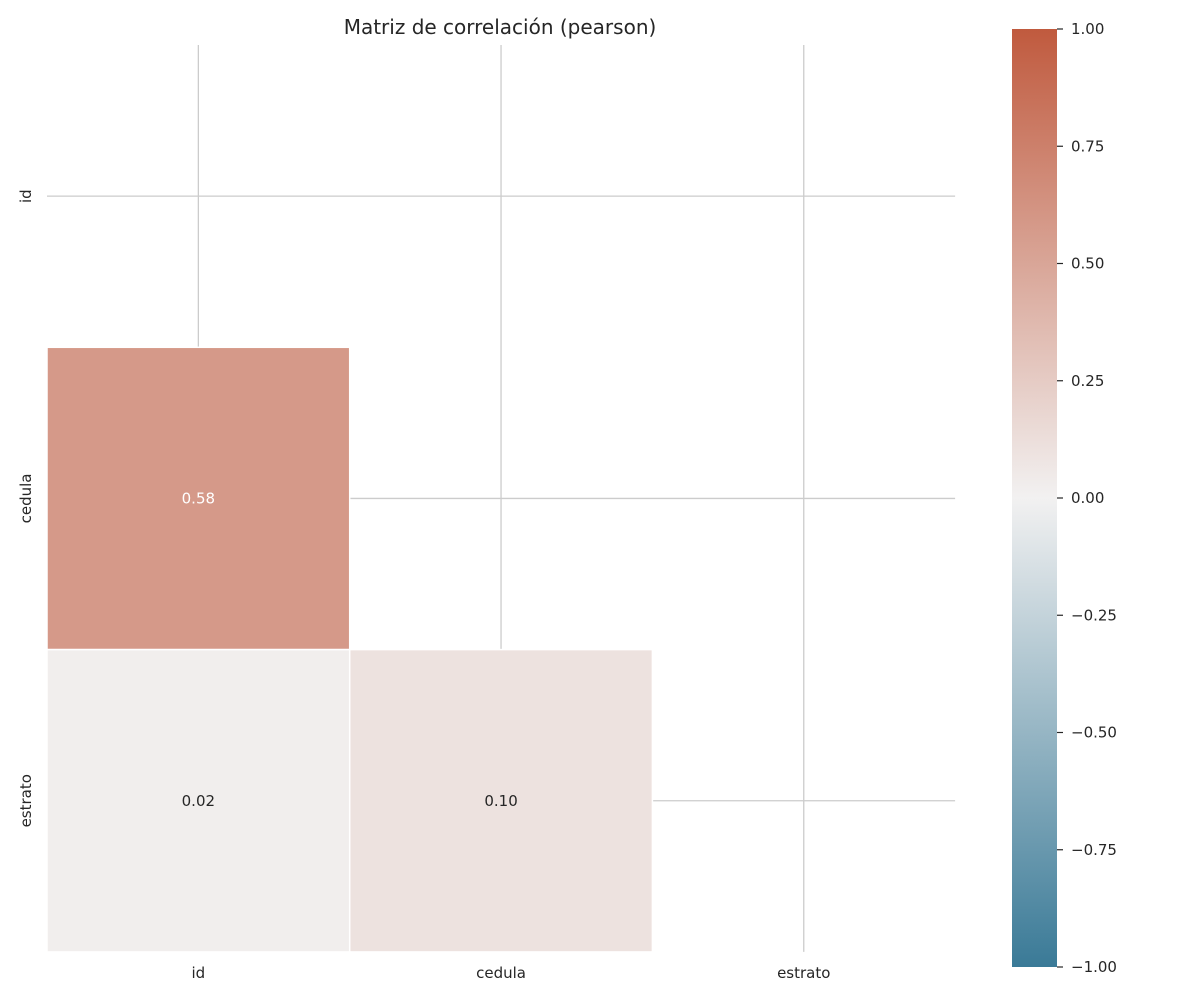 The image size is (1200, 1000). What do you see at coordinates (198, 973) in the screenshot?
I see `x-tick-label: id` at bounding box center [198, 973].